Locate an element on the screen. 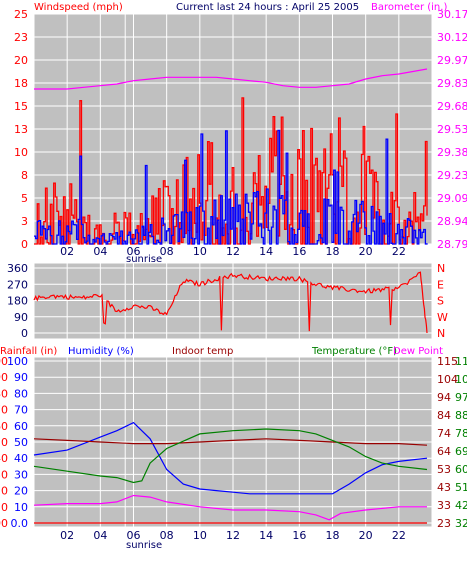 Image resolution: width=467 pixels, height=563 pixels. dir-tick-4: 360 is located at coordinates (17, 268).